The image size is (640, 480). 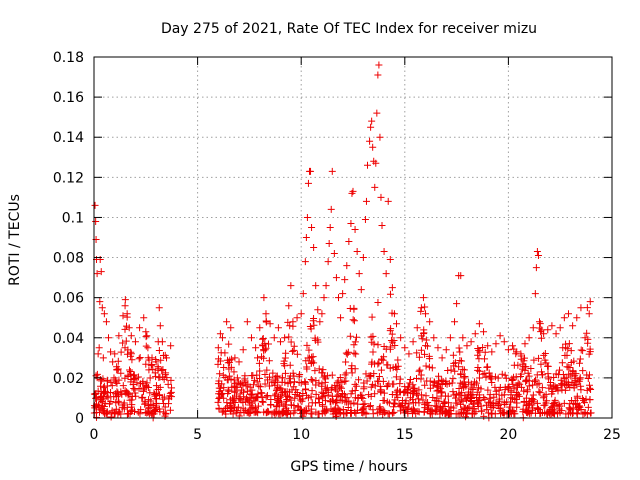 What do you see at coordinates (94, 435) in the screenshot?
I see `x-tick-label: 0` at bounding box center [94, 435].